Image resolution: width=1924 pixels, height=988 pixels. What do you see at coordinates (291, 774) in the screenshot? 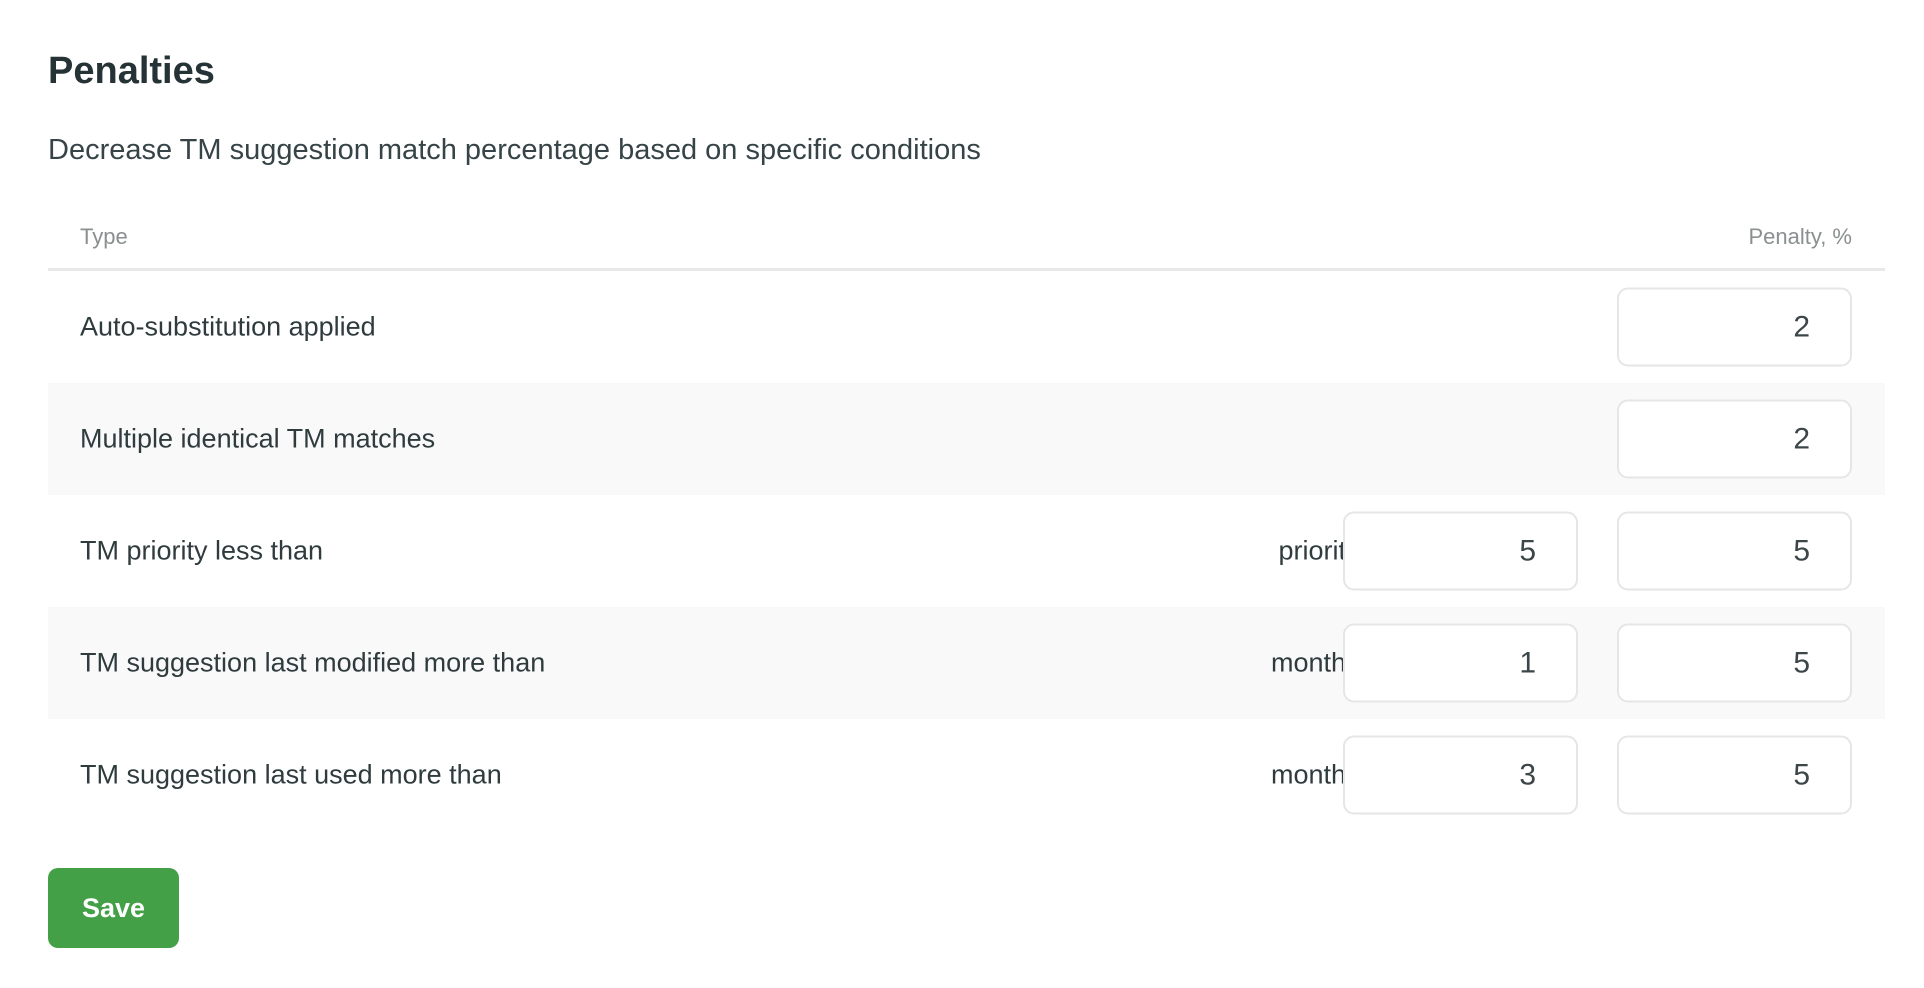
I see `row-label: TM suggestion last used more than` at bounding box center [291, 774].